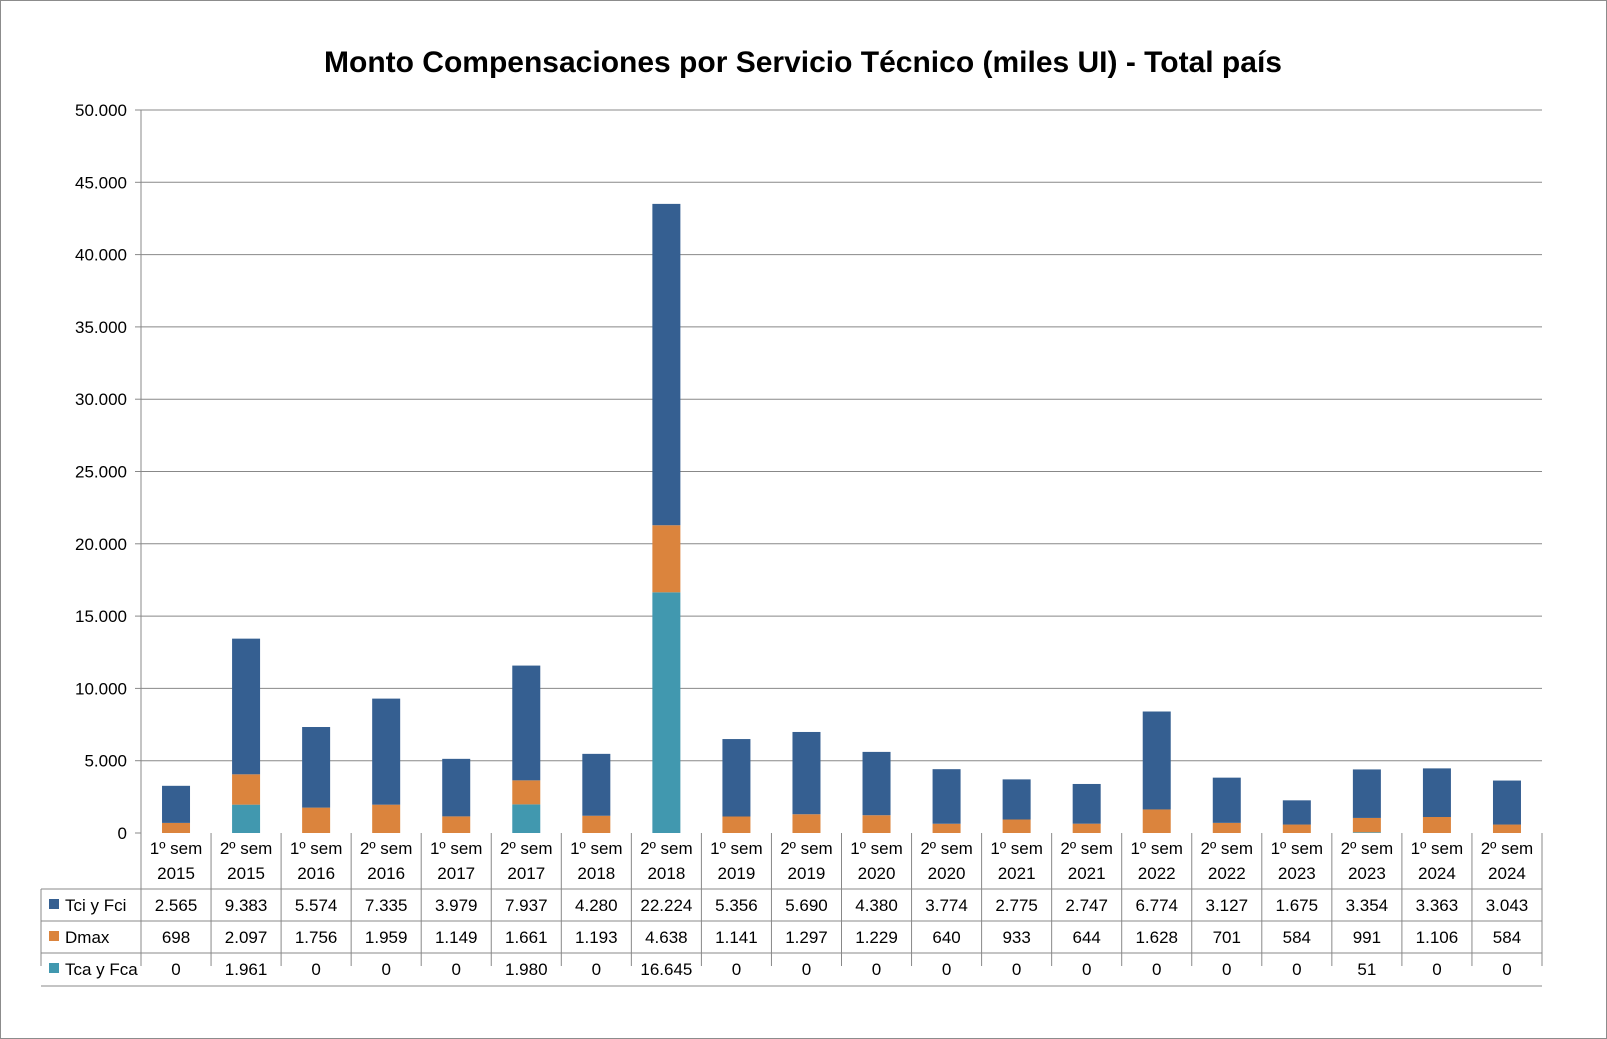 This screenshot has height=1039, width=1607. Describe the element at coordinates (105, 761) in the screenshot. I see `y-tick-label: 5.000` at that location.